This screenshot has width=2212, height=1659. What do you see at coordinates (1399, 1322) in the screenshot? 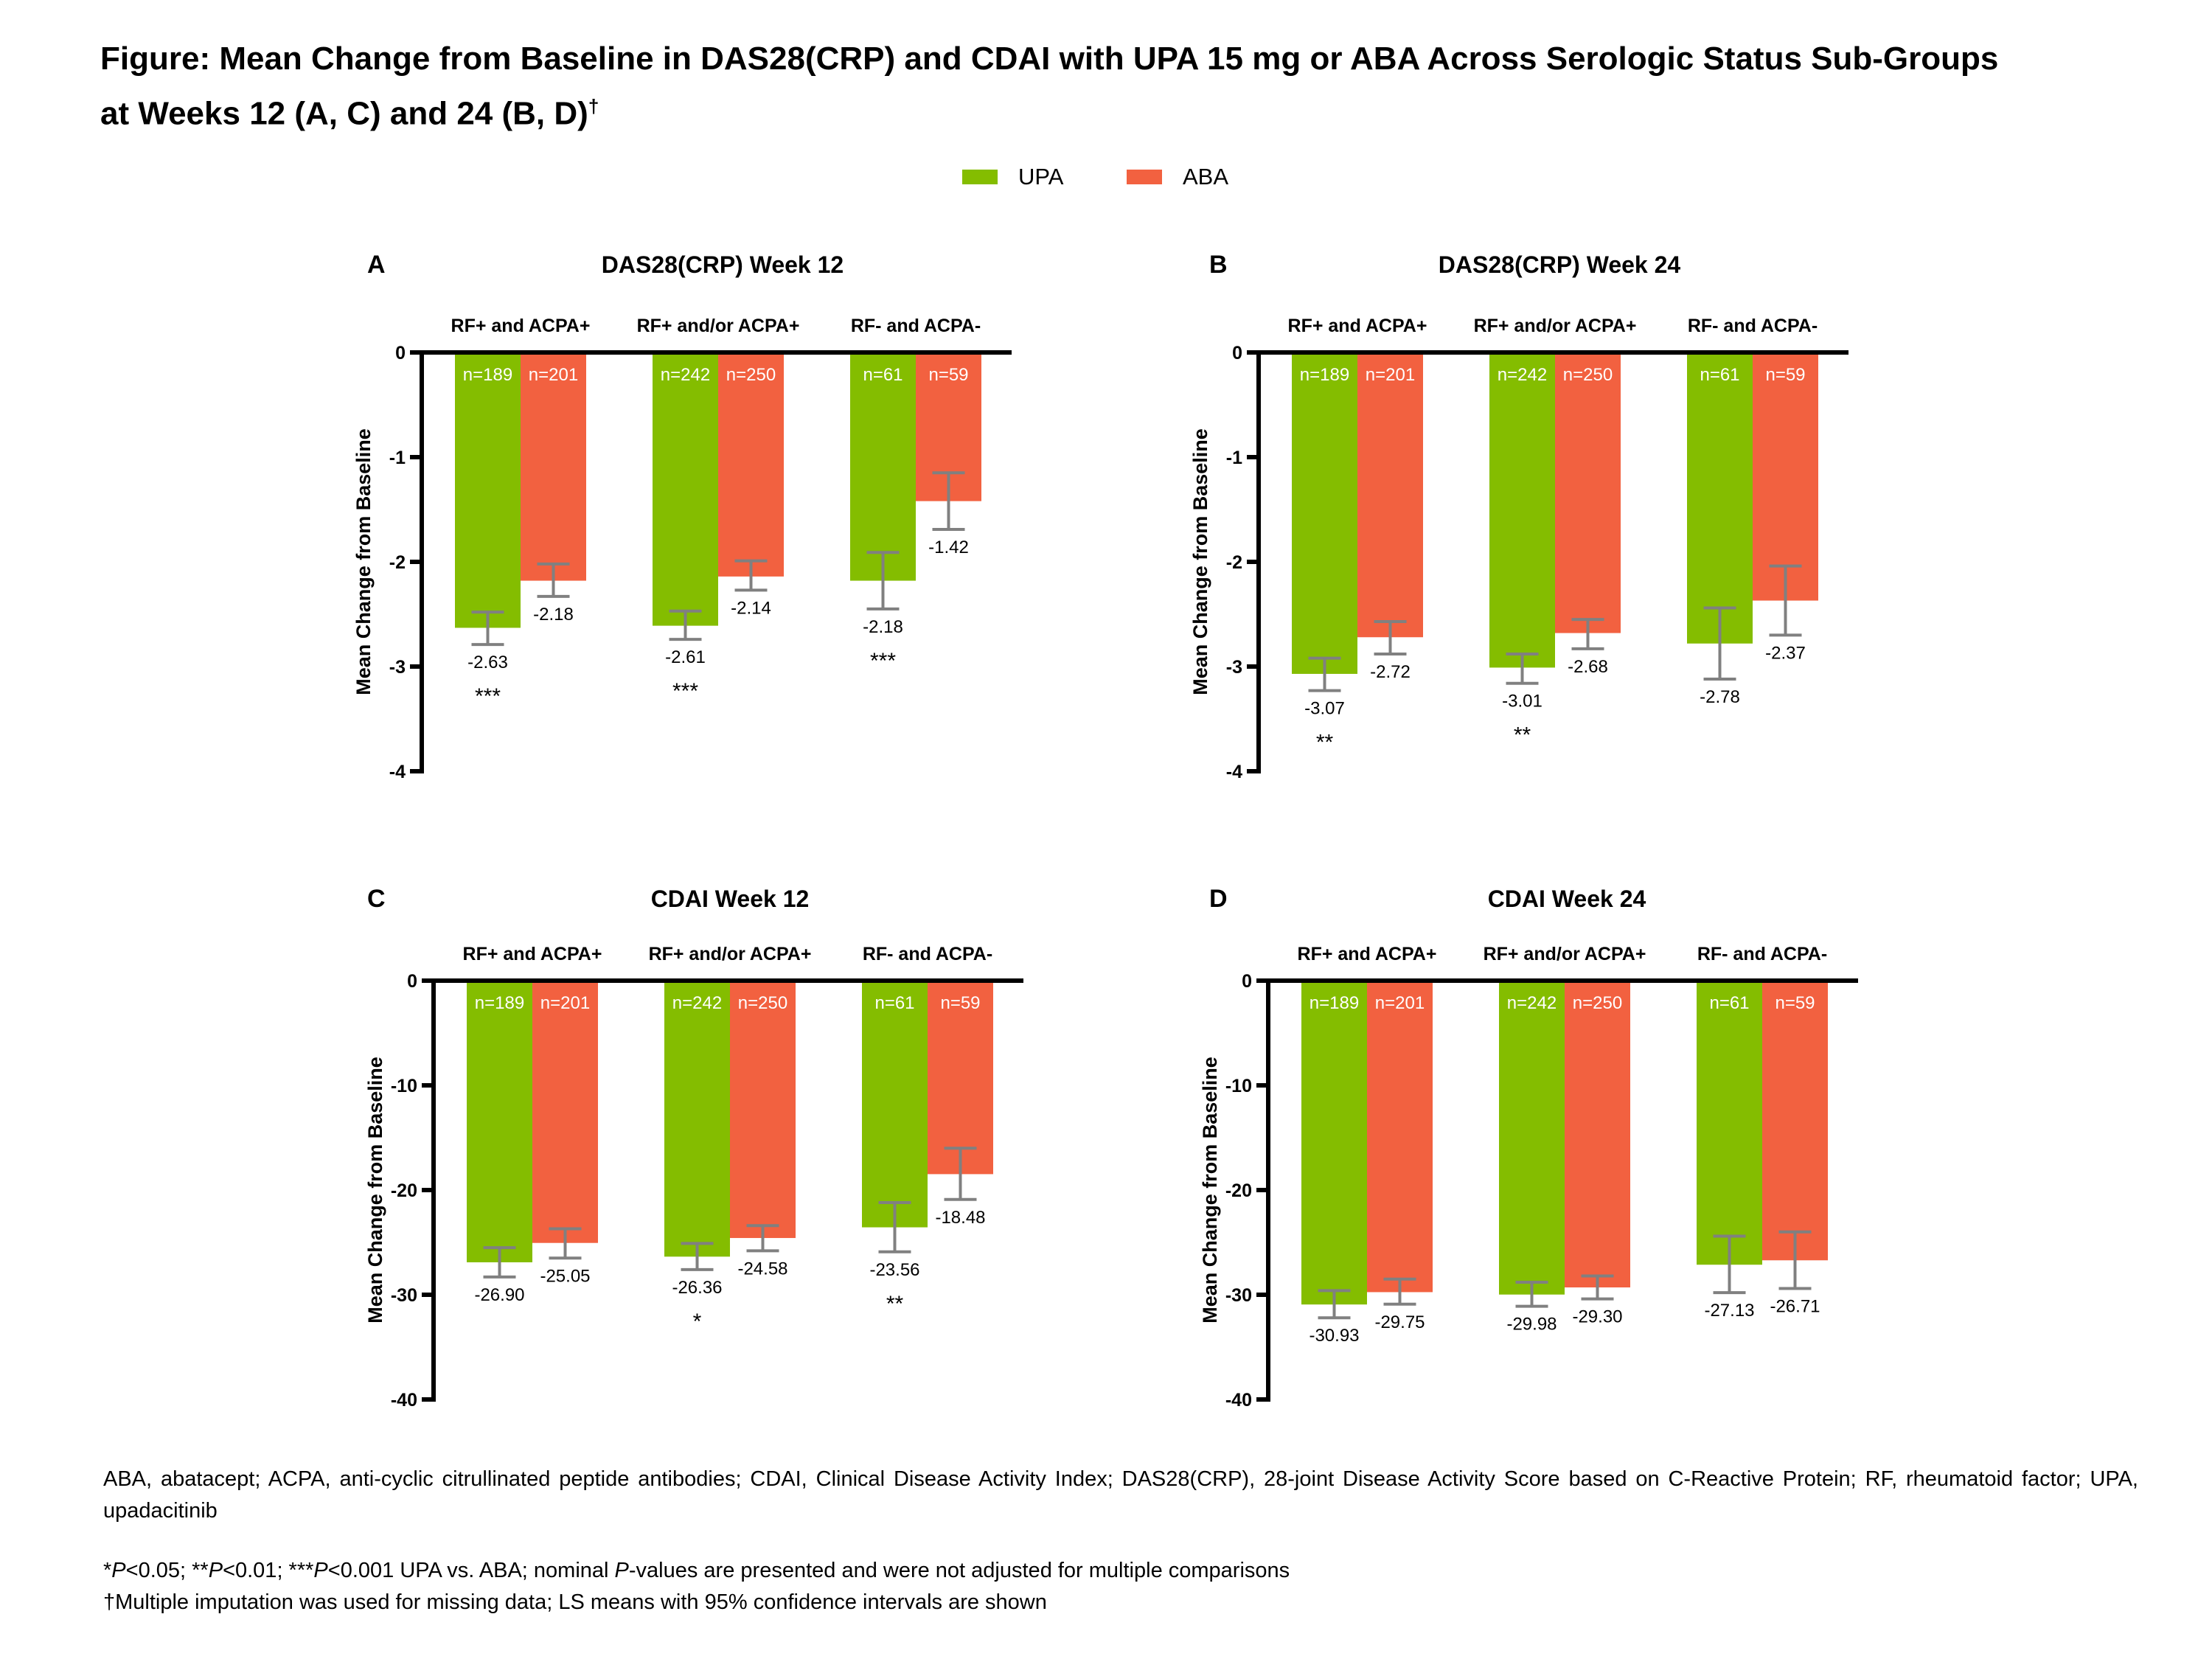
I see `panel-d-value-label: -29.75` at bounding box center [1399, 1322].